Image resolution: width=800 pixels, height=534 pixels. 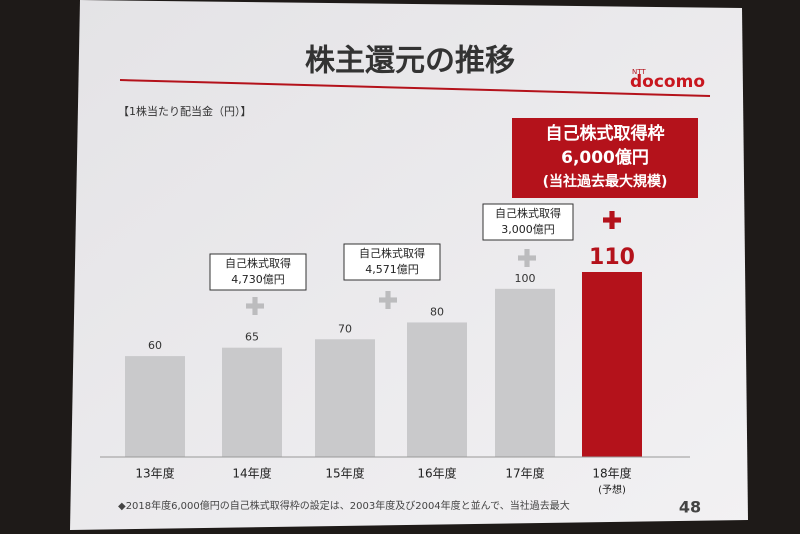 What do you see at coordinates (524, 473) in the screenshot?
I see `x-tick-label: 17年度` at bounding box center [524, 473].